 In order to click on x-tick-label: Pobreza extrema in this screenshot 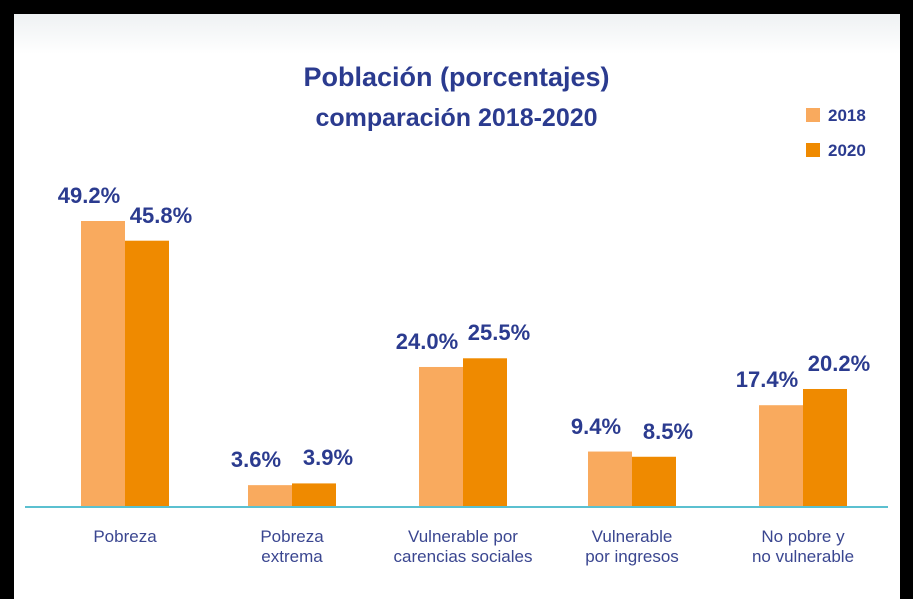, I will do `click(292, 546)`.